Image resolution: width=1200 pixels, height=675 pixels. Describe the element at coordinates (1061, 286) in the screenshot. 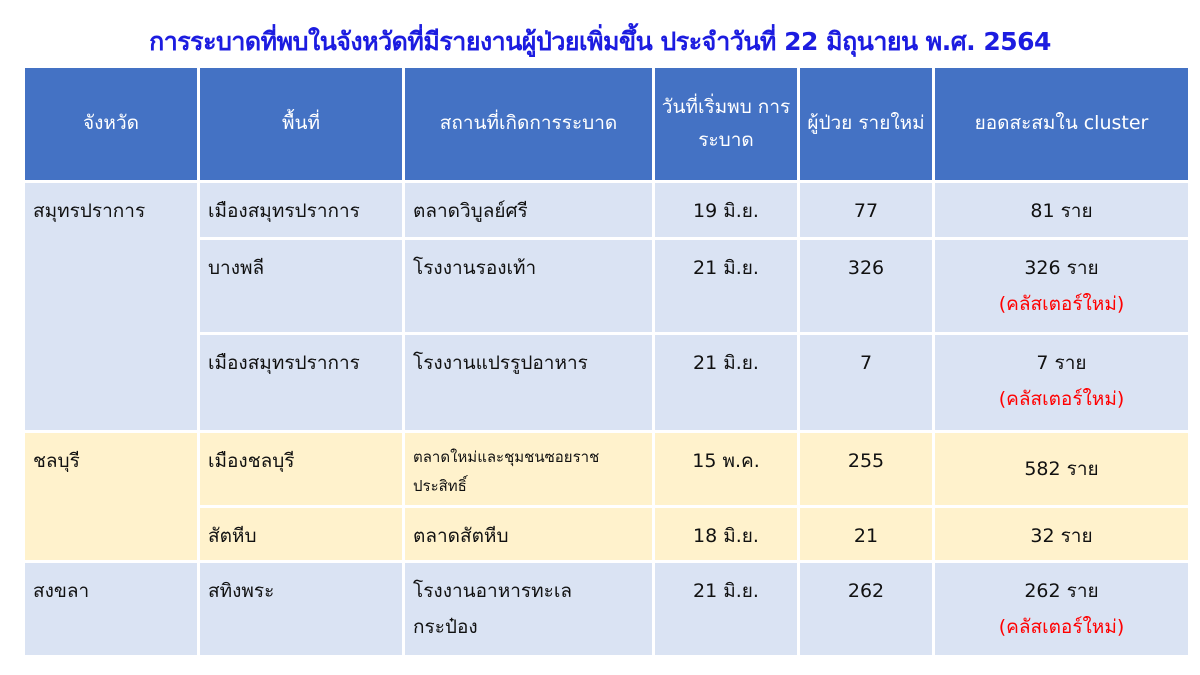

I see `total-cell: 326 ราย (คลัสเตอร์ใหม่)` at that location.